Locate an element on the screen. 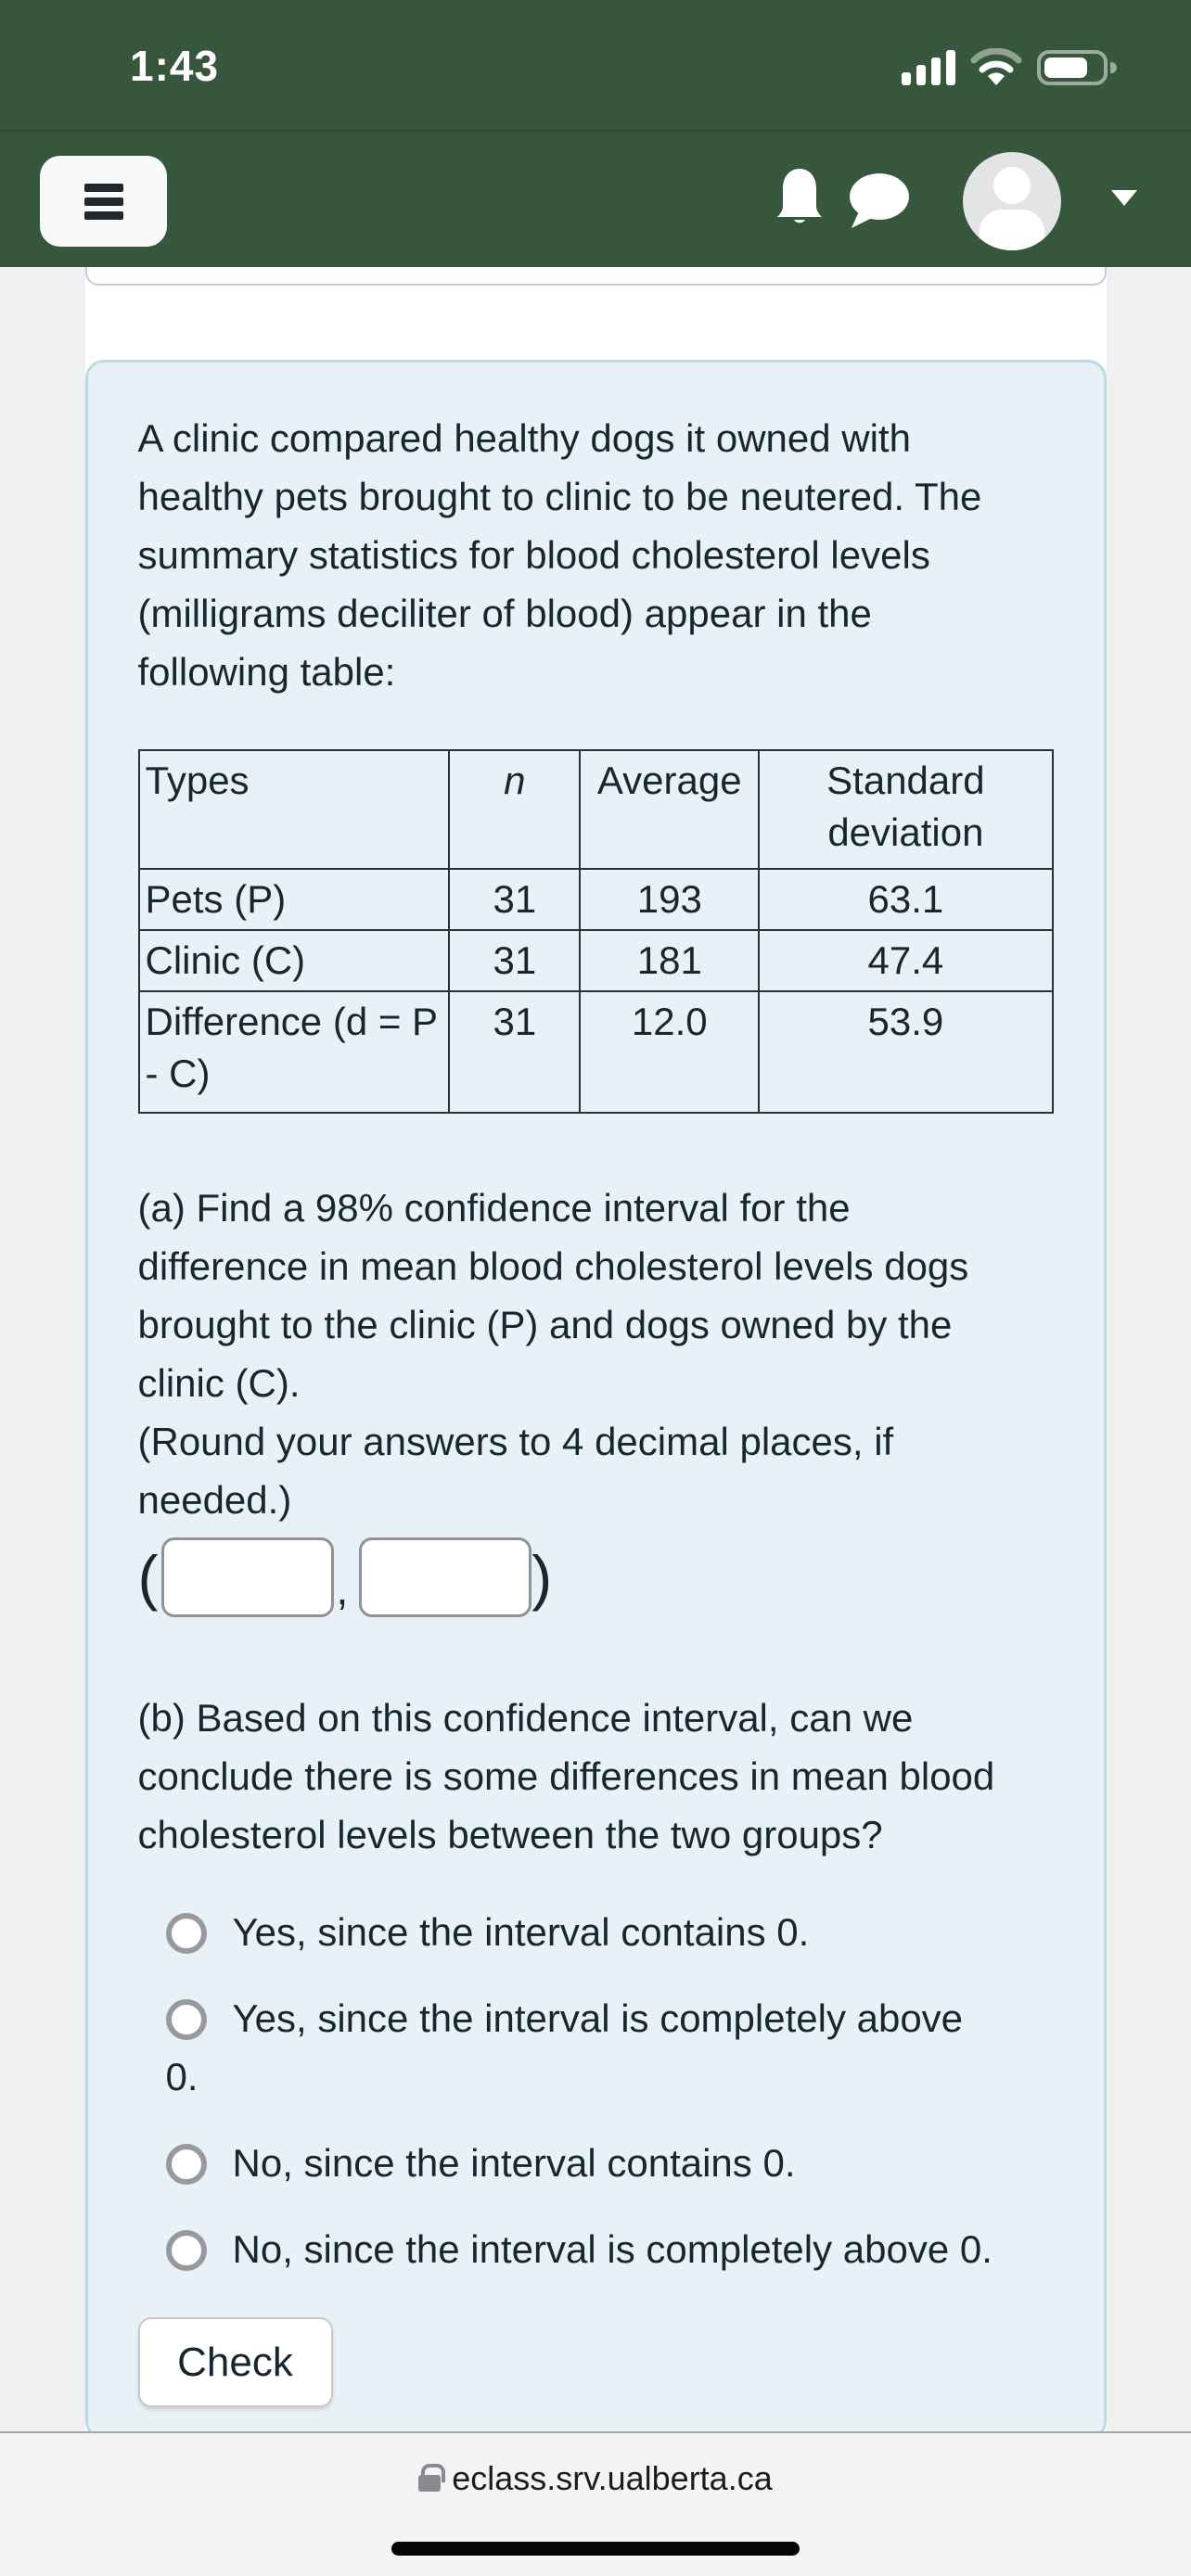 The width and height of the screenshot is (1191, 2576). status-icons is located at coordinates (1010, 66).